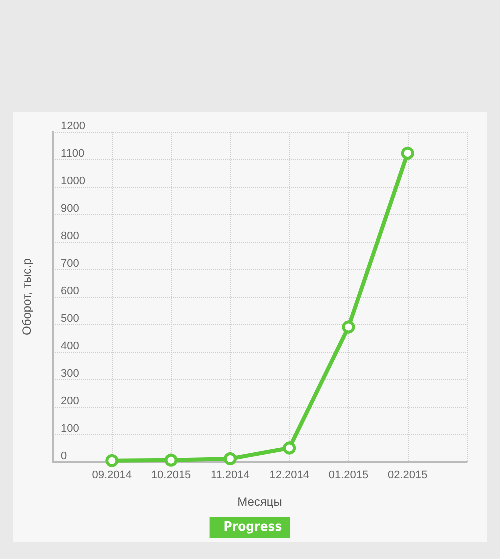 The width and height of the screenshot is (500, 559). Describe the element at coordinates (253, 527) in the screenshot. I see `text: Progress` at that location.